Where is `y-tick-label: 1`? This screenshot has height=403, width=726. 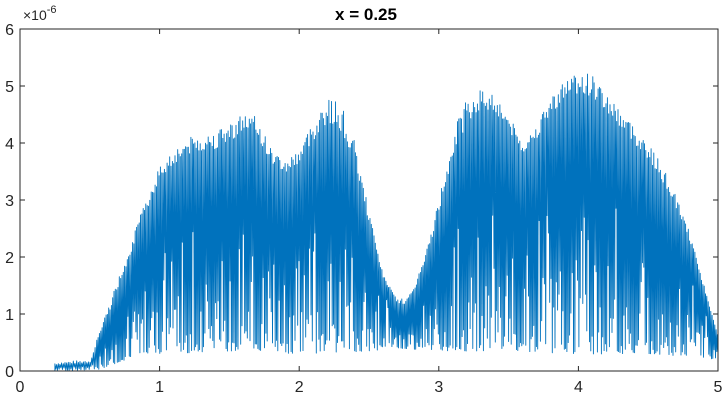 y-tick-label: 1 is located at coordinates (9, 315).